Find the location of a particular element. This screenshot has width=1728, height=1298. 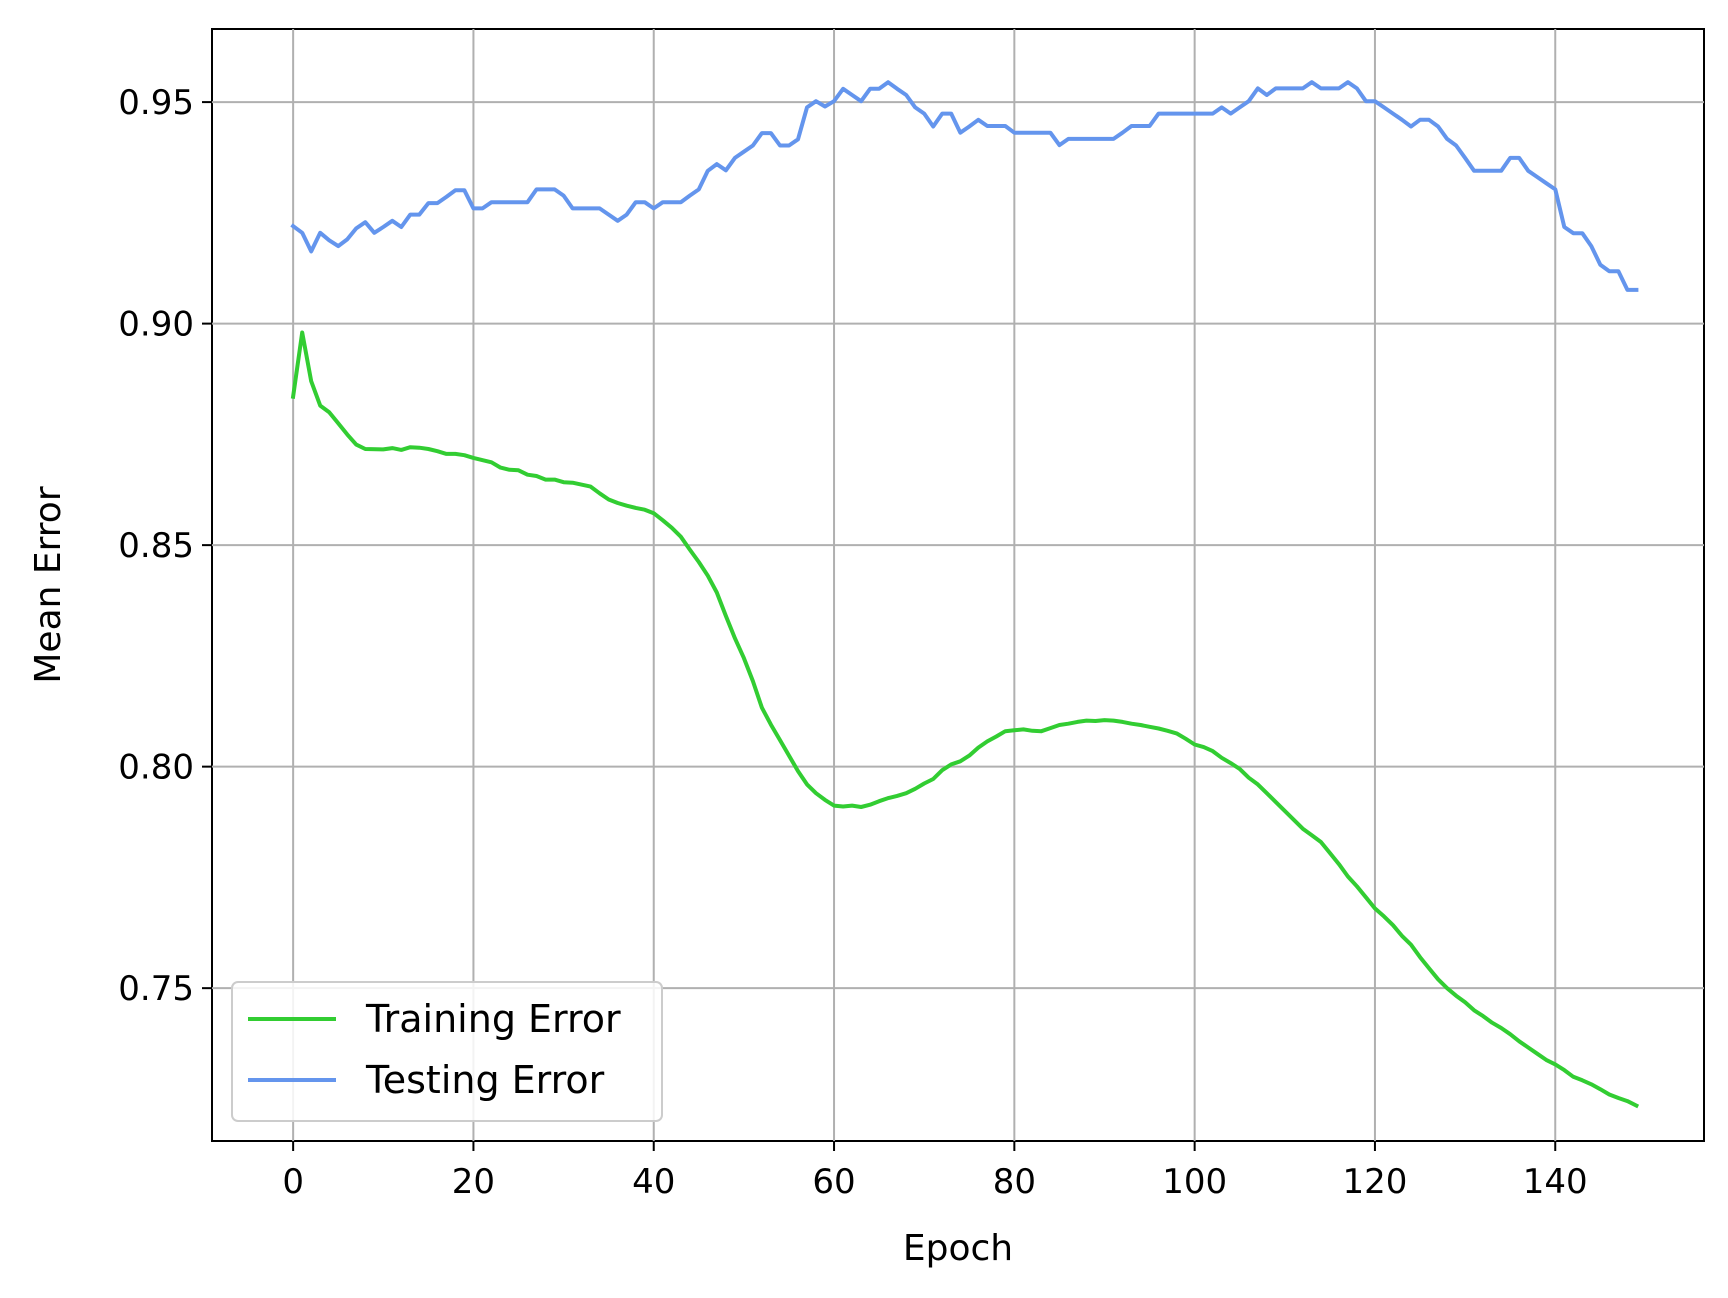

x-axis-label: Epoch is located at coordinates (958, 1248).